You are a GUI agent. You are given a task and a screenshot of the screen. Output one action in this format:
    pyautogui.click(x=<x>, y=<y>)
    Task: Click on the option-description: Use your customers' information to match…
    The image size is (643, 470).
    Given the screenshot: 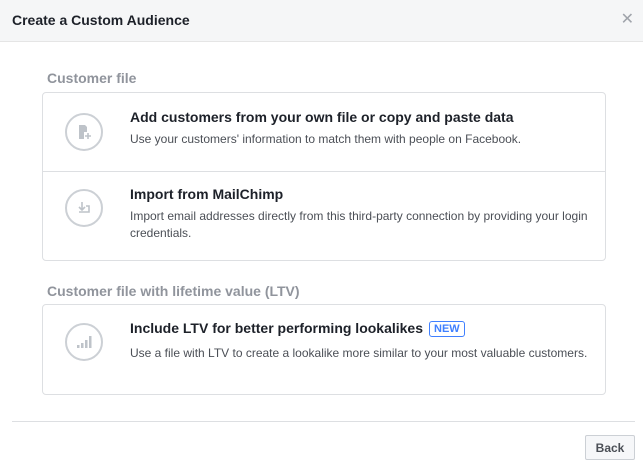 What is the action you would take?
    pyautogui.click(x=326, y=139)
    